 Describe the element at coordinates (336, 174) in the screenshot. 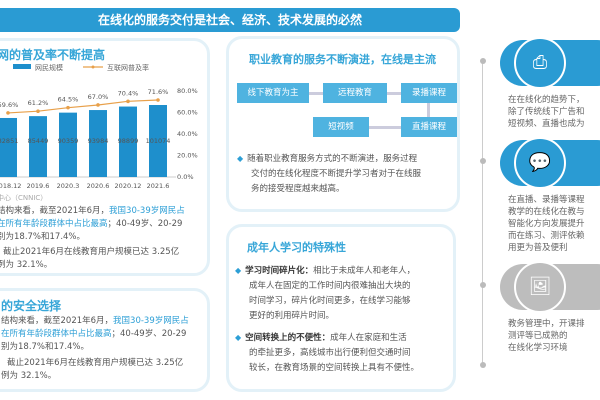

I see `text: 交付的在线化程度不断提升学习者对于在线服` at that location.